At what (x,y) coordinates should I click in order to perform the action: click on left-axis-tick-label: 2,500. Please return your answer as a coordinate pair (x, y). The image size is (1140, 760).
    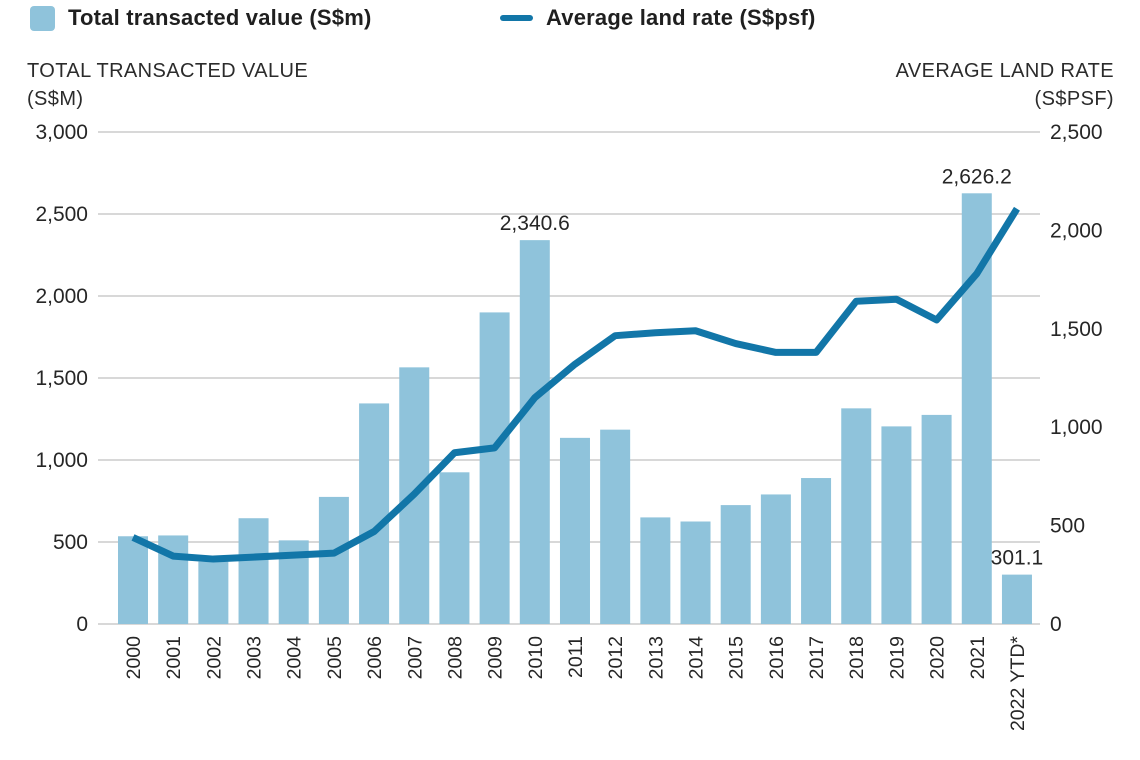
    Looking at the image, I should click on (61, 214).